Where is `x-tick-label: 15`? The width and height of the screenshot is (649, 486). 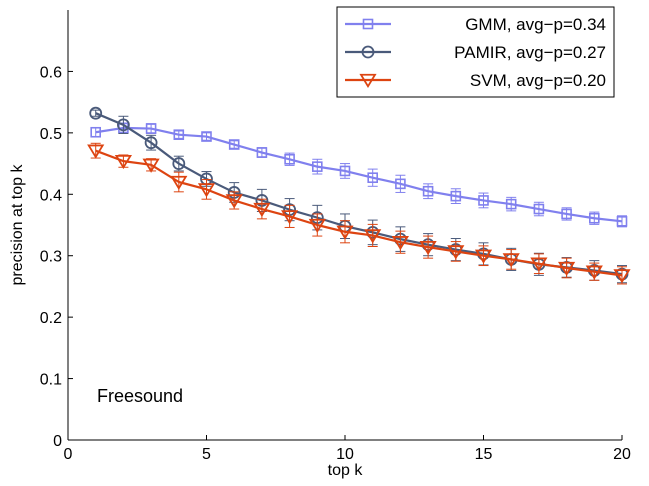 x-tick-label: 15 is located at coordinates (484, 454).